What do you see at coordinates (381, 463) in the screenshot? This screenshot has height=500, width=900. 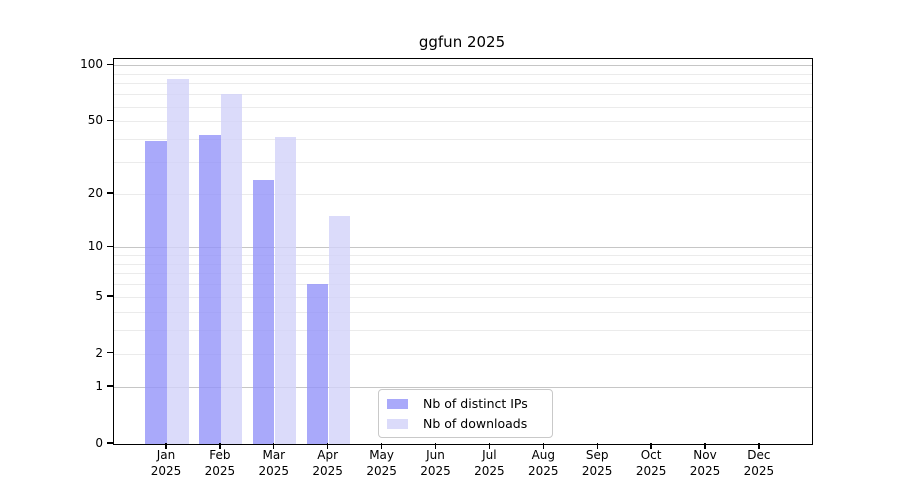 I see `x-tick-label-may: May 2025` at bounding box center [381, 463].